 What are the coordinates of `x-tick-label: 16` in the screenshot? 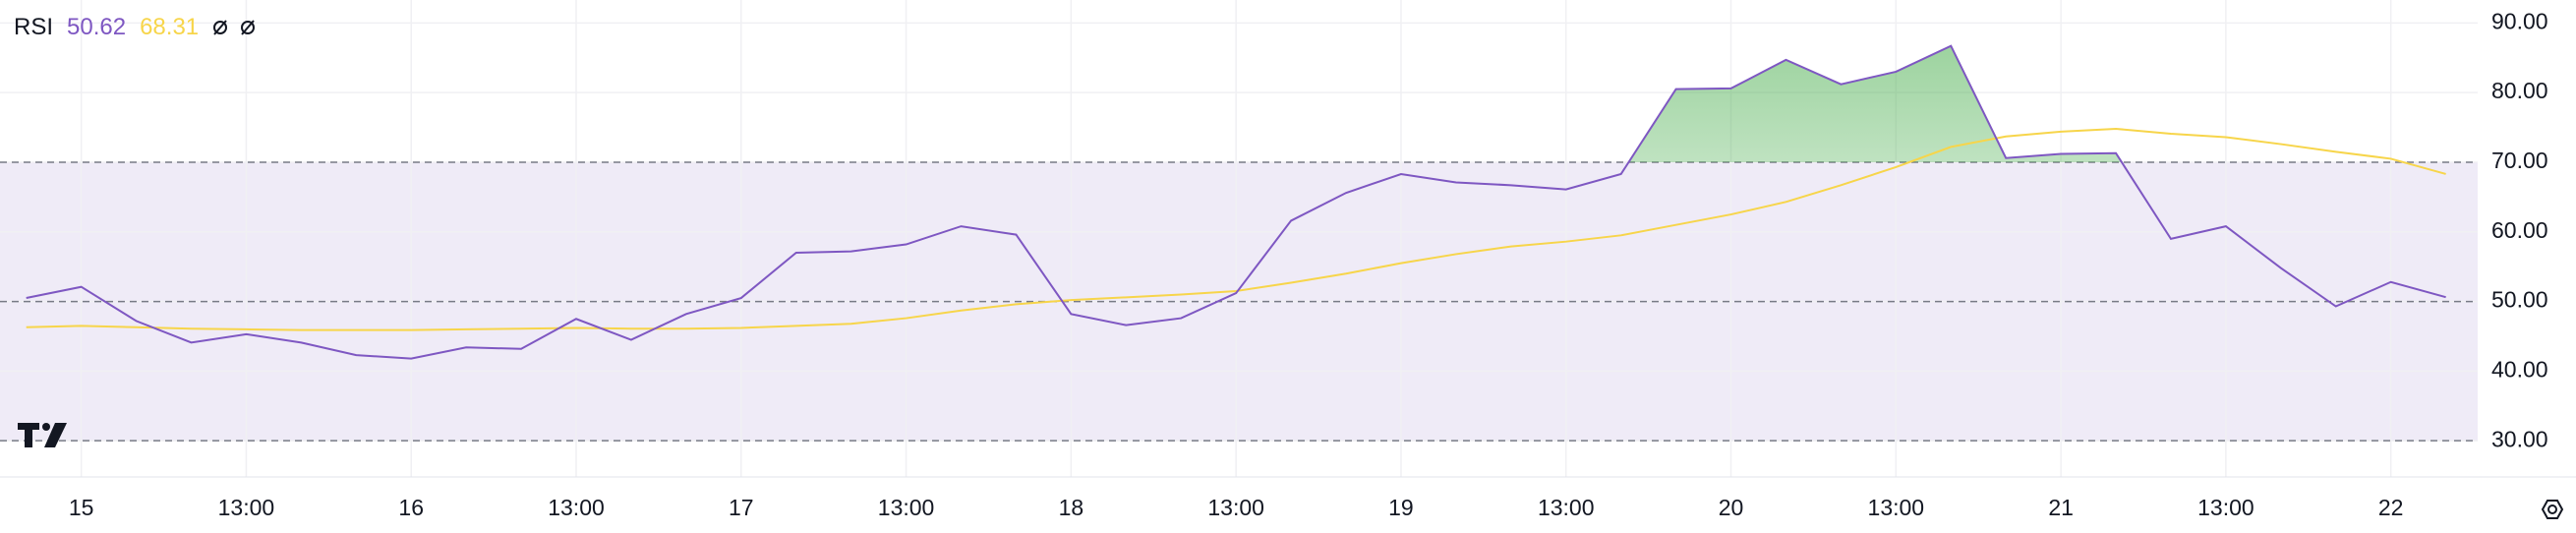 It's located at (411, 507).